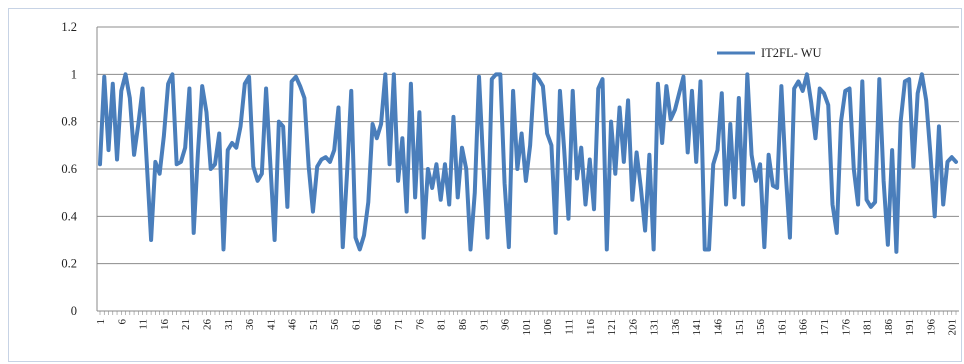  I want to click on x-tick-label: 121, so click(612, 327).